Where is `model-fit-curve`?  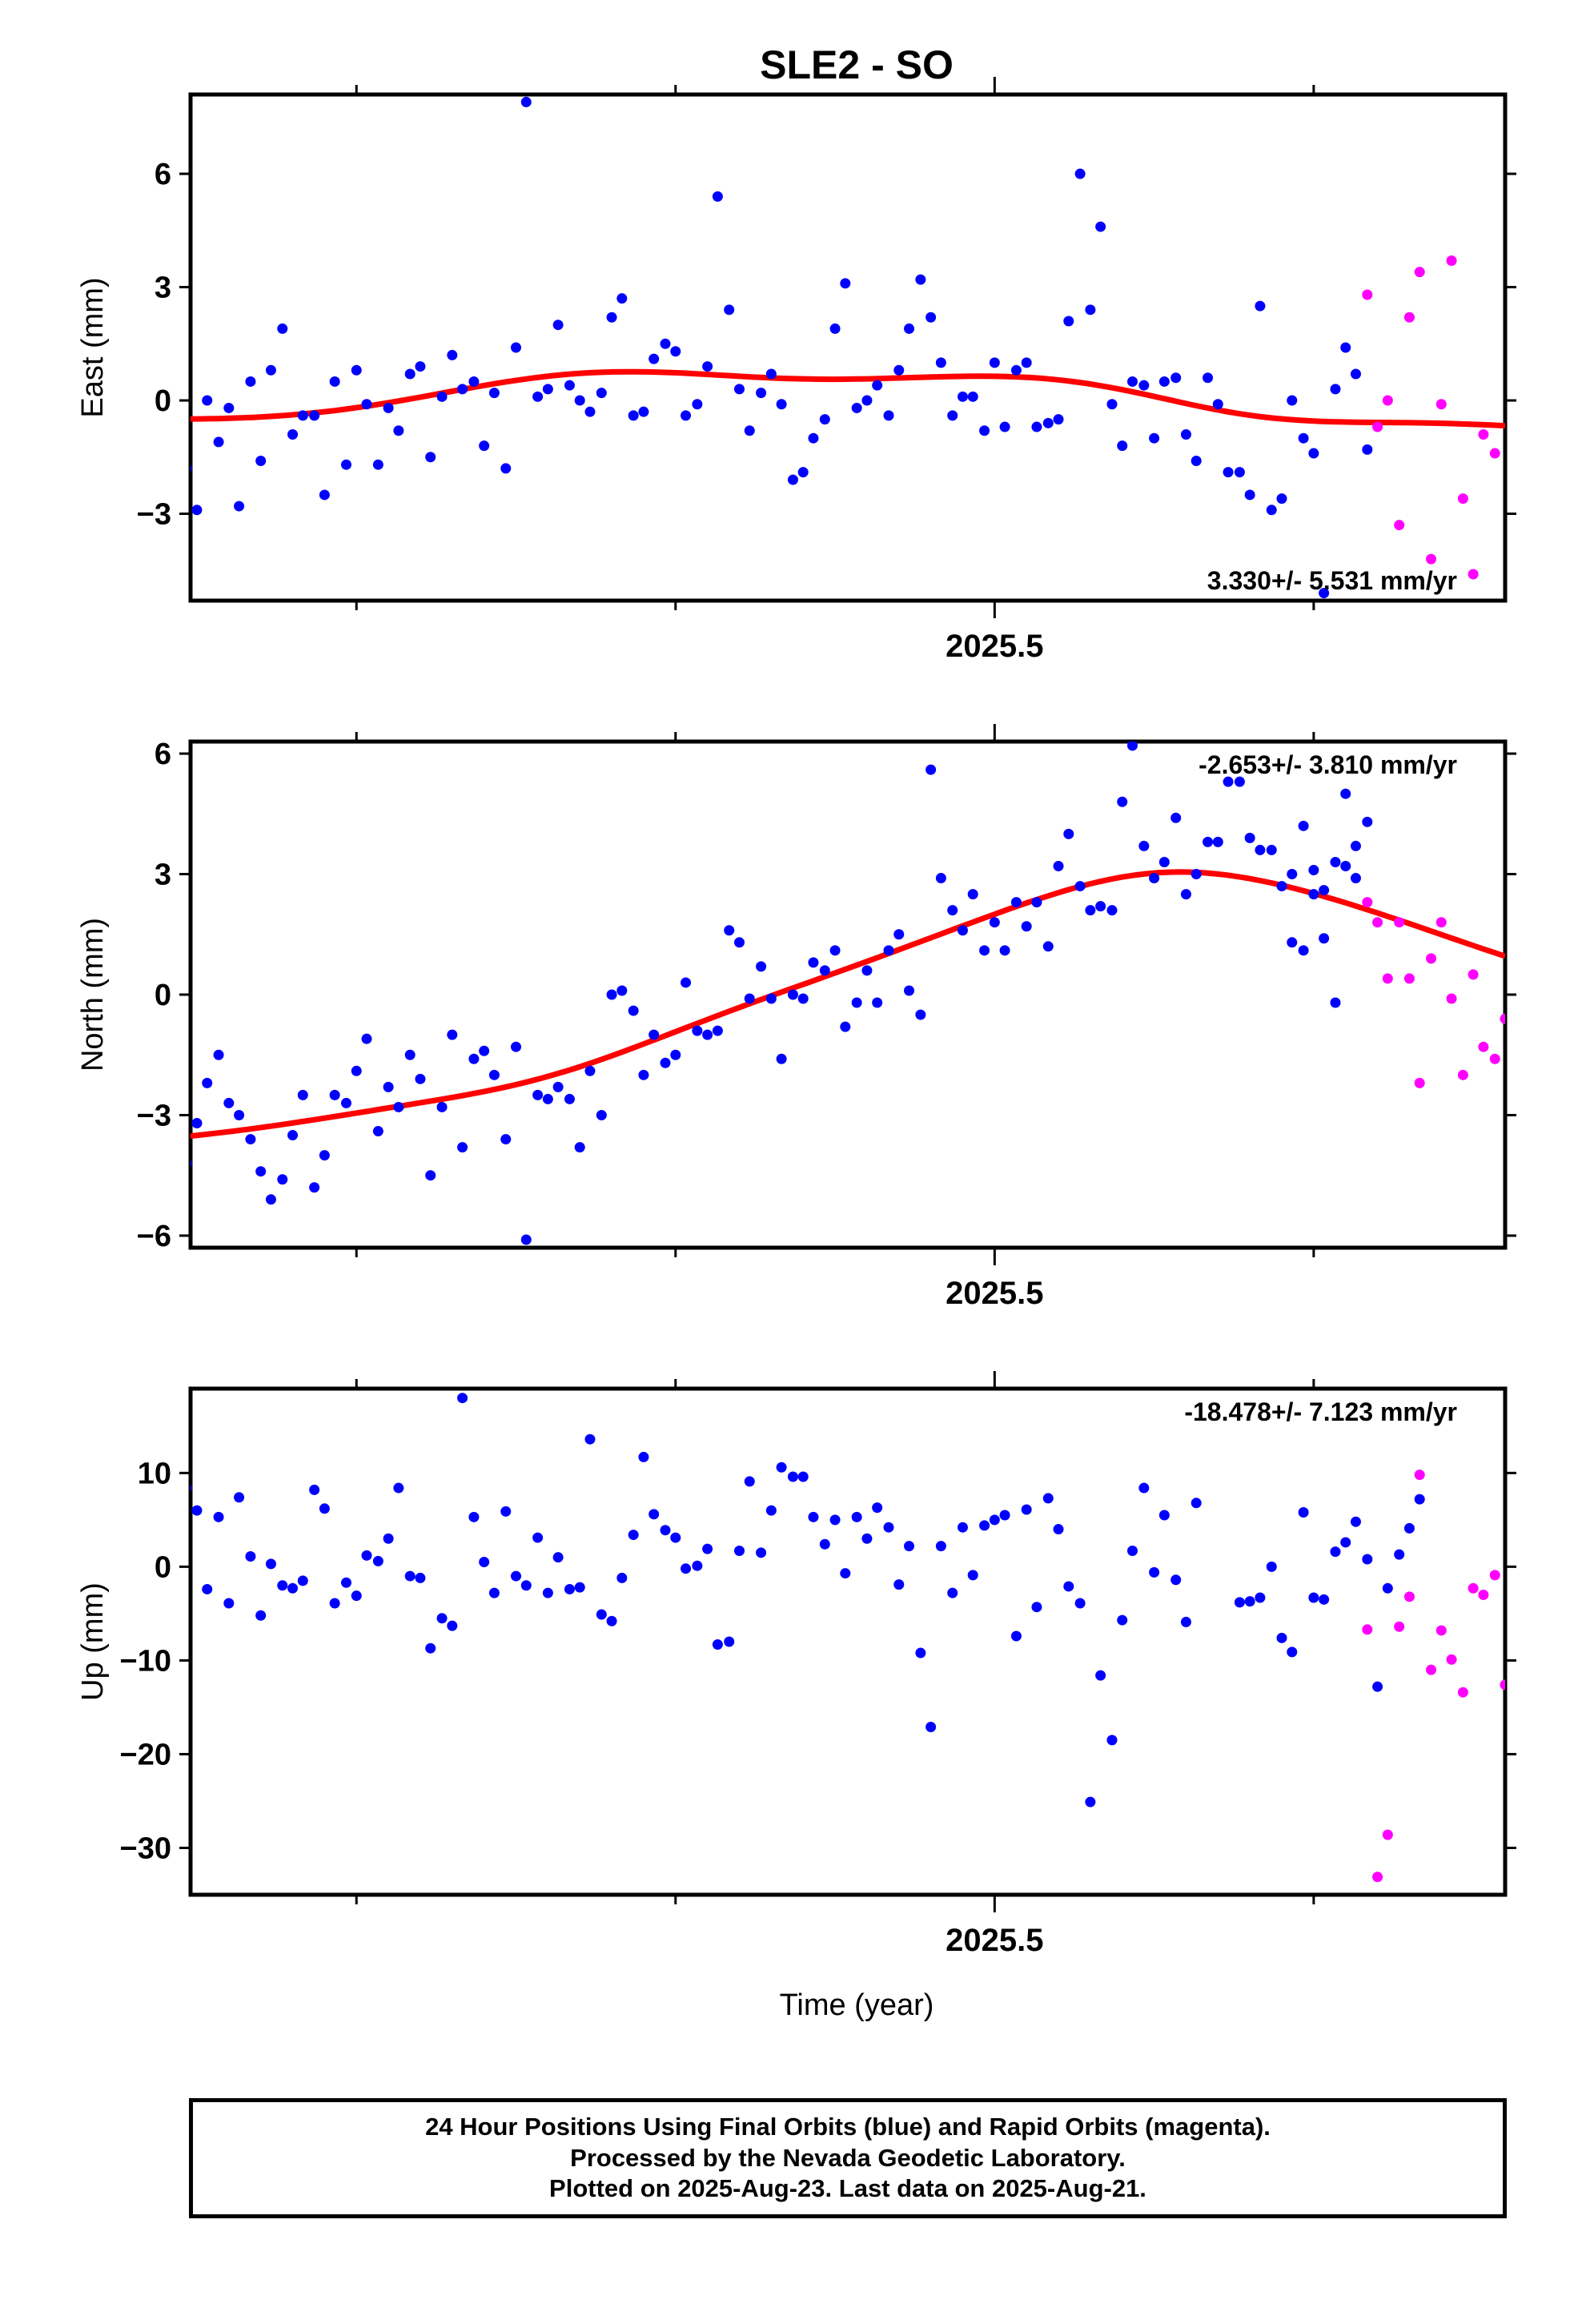 model-fit-curve is located at coordinates (848, 398).